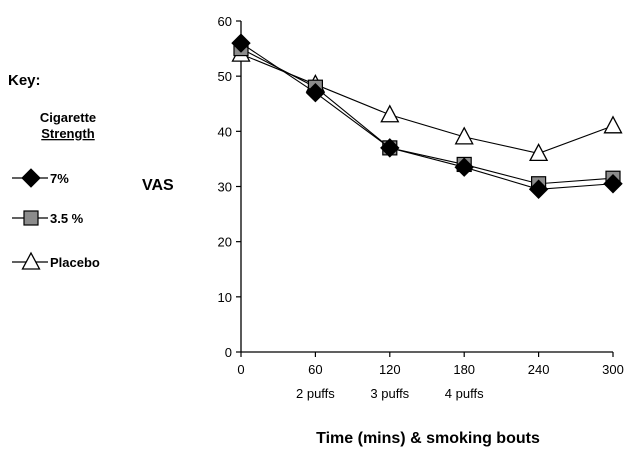 This screenshot has width=629, height=450. Describe the element at coordinates (464, 369) in the screenshot. I see `x-tick-label: 180` at that location.